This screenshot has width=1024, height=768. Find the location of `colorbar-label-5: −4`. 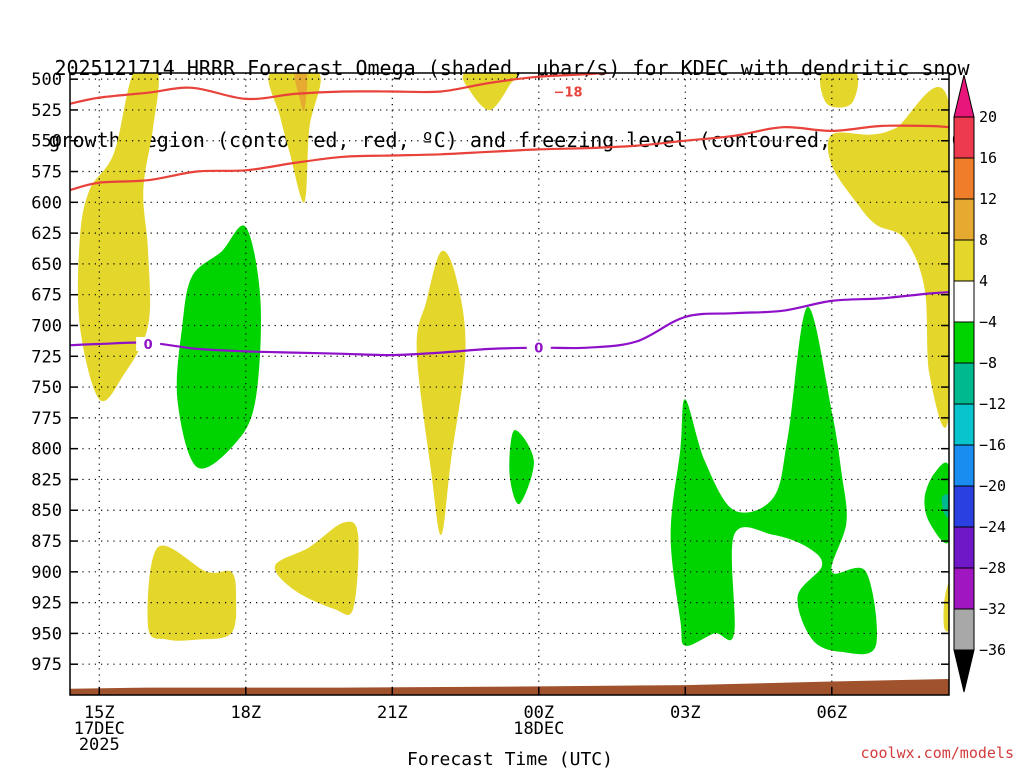

colorbar-label-5: −4 is located at coordinates (988, 322).